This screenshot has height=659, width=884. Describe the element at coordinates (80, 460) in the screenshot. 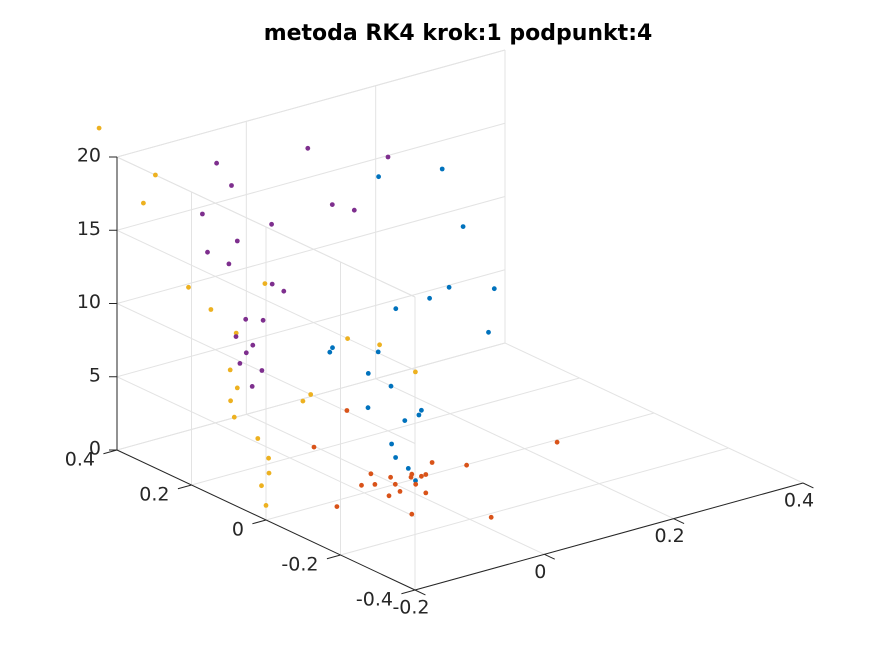

I see `y-tick-label: 0.4` at that location.